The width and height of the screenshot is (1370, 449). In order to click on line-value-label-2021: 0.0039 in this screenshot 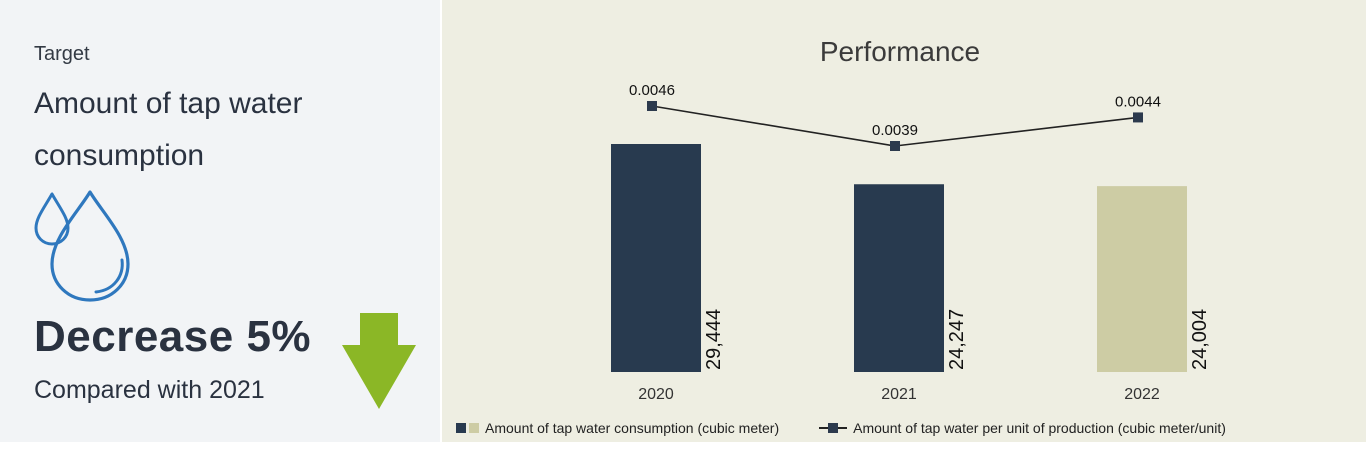, I will do `click(895, 130)`.